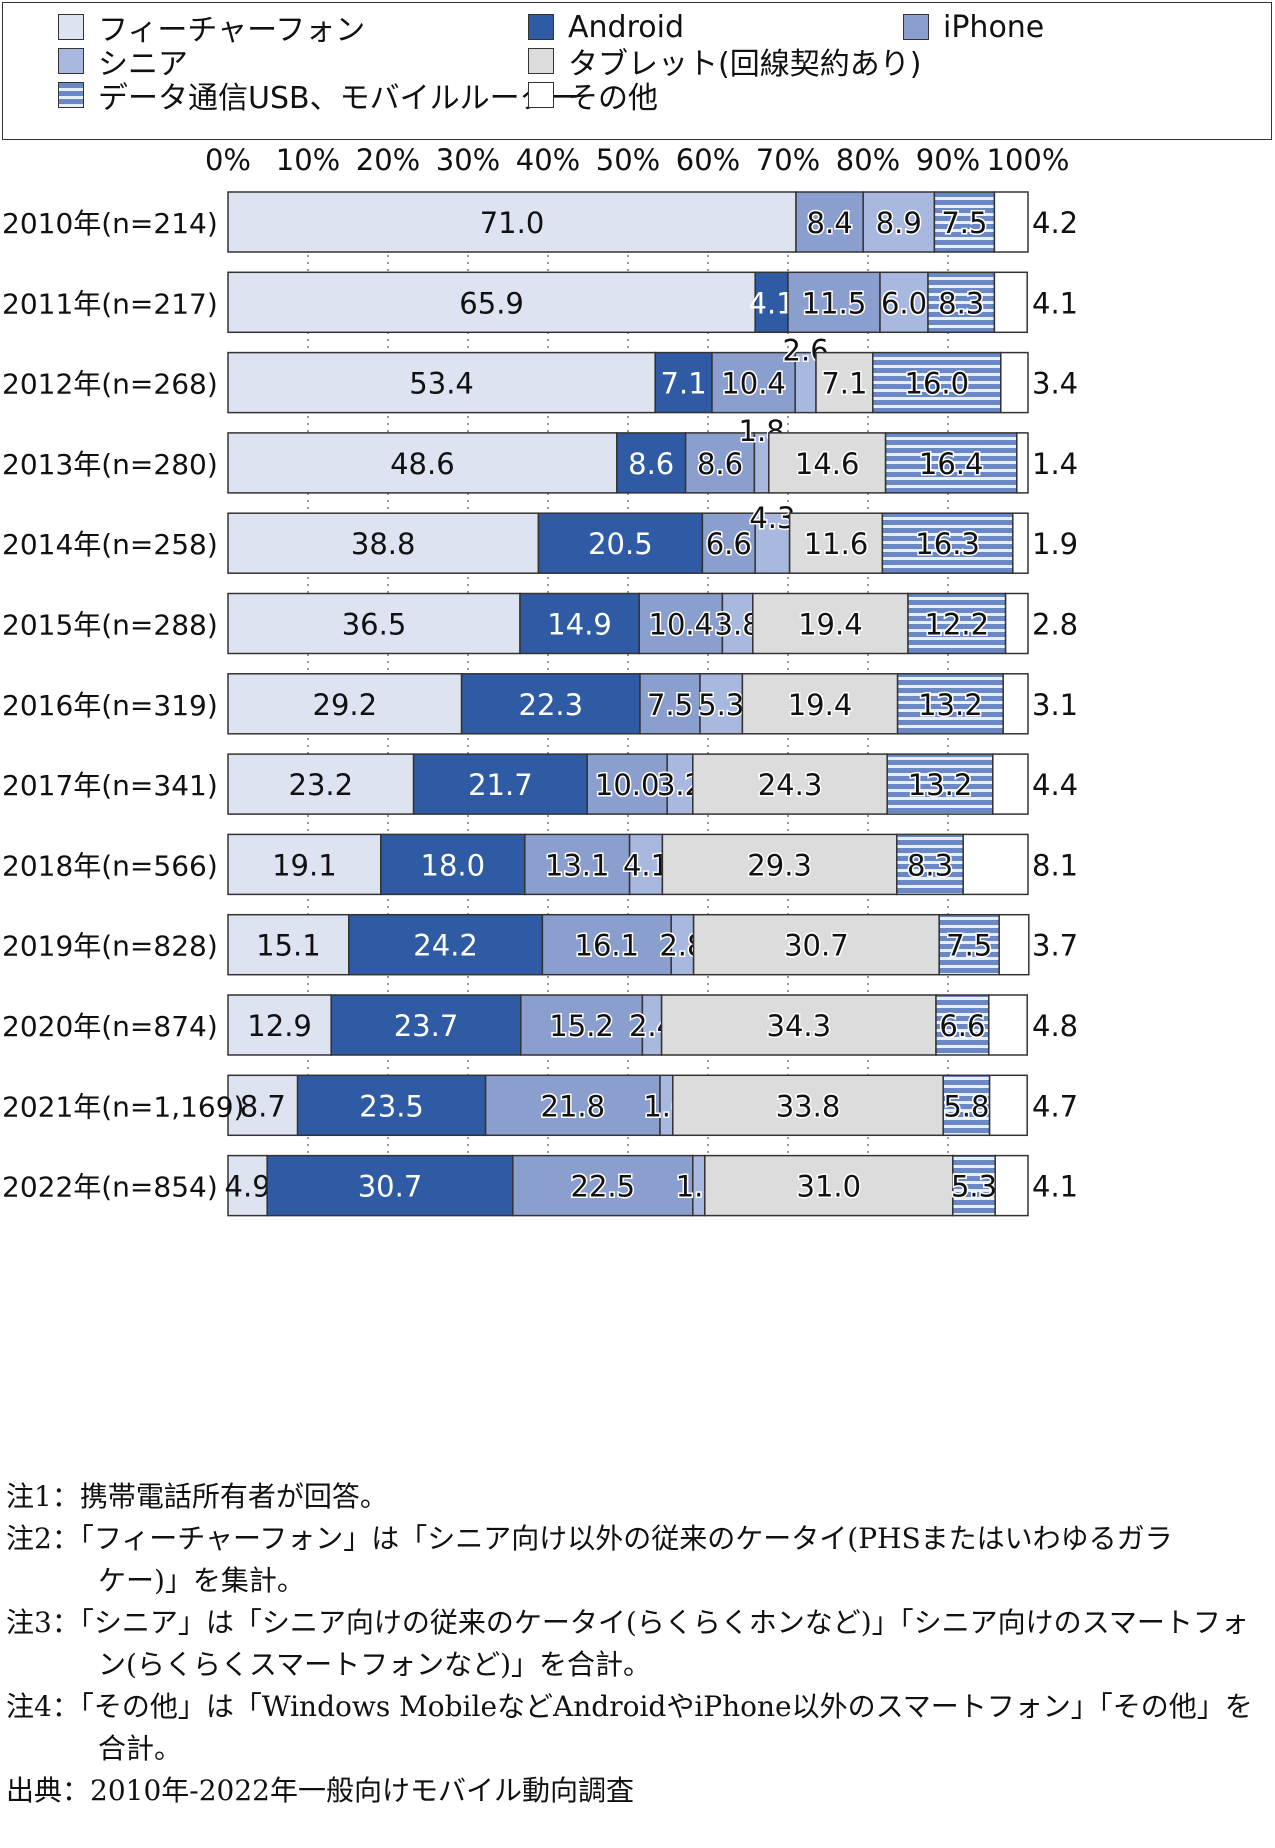 The width and height of the screenshot is (1275, 1848). Describe the element at coordinates (951, 464) in the screenshot. I see `data-label: 16.4` at that location.